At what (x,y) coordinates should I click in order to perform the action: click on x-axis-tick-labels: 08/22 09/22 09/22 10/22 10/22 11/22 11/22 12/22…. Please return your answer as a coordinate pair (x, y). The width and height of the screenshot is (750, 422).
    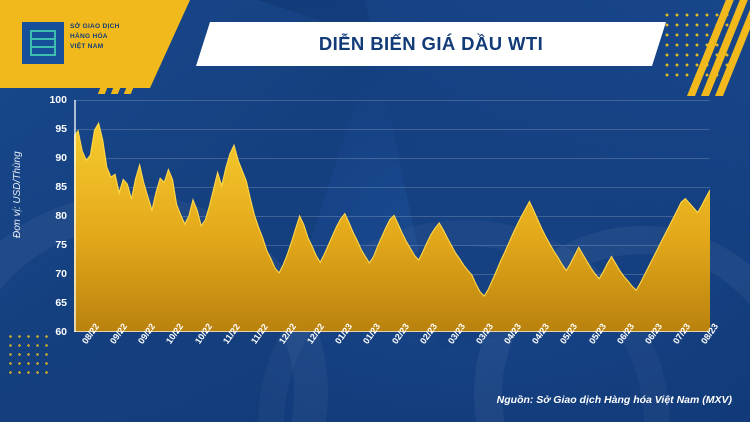
    Looking at the image, I should click on (397, 354).